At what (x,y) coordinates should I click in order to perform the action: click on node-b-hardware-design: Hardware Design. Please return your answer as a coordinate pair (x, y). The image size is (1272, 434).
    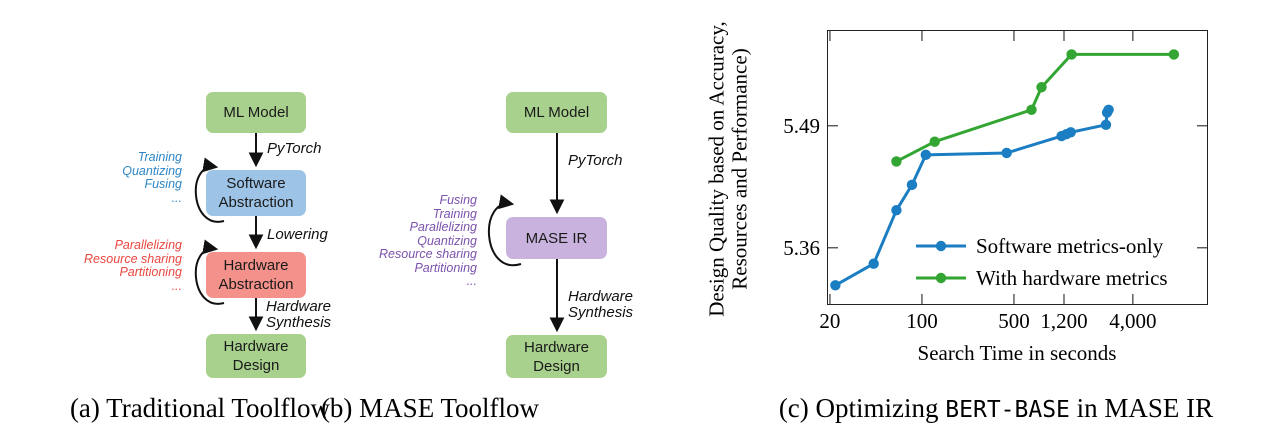
    Looking at the image, I should click on (556, 356).